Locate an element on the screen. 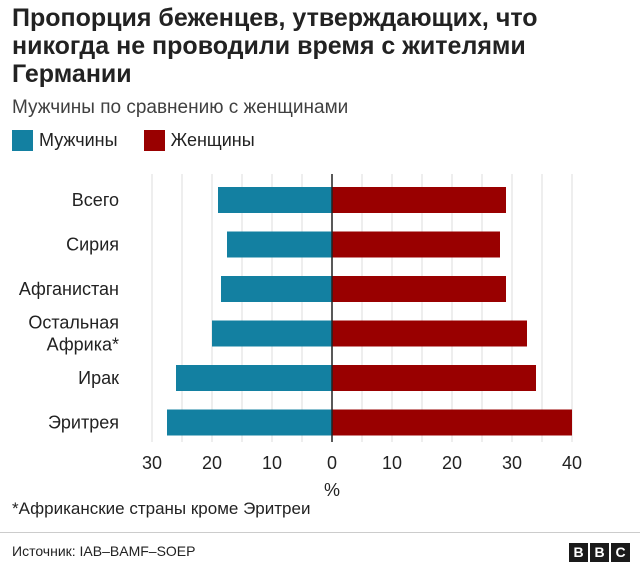 This screenshot has height=572, width=640. legend-item-men: Мужчины is located at coordinates (65, 140).